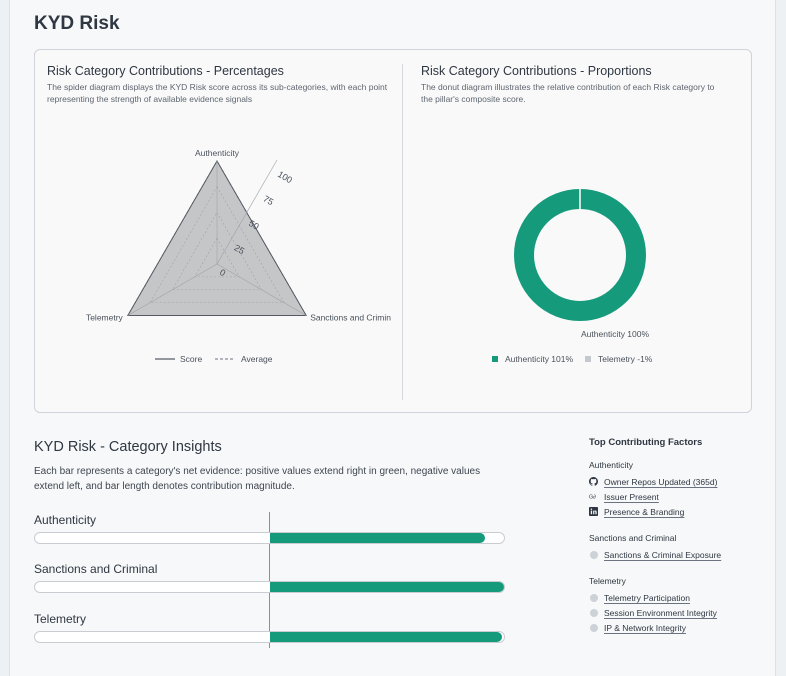 This screenshot has width=786, height=676. What do you see at coordinates (217, 153) in the screenshot?
I see `spider-axis-label: Authenticity` at bounding box center [217, 153].